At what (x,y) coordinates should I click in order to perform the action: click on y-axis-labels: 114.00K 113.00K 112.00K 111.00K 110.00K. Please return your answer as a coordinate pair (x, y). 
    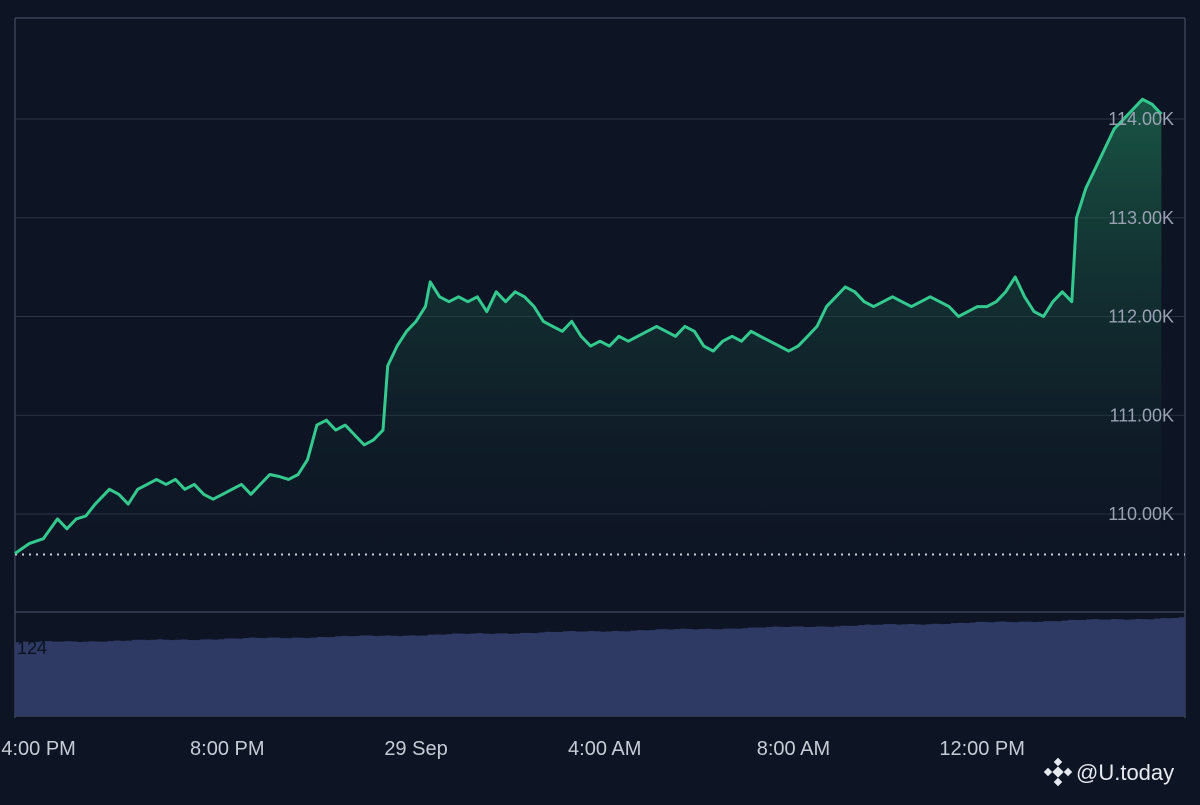
    Looking at the image, I should click on (1141, 316).